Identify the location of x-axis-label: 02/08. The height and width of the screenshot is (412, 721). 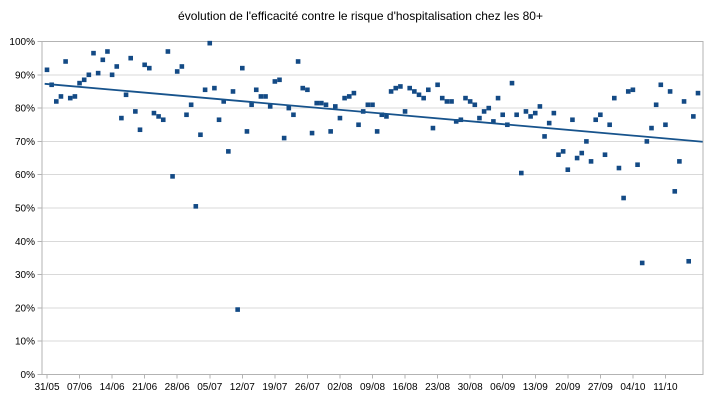
(339, 387).